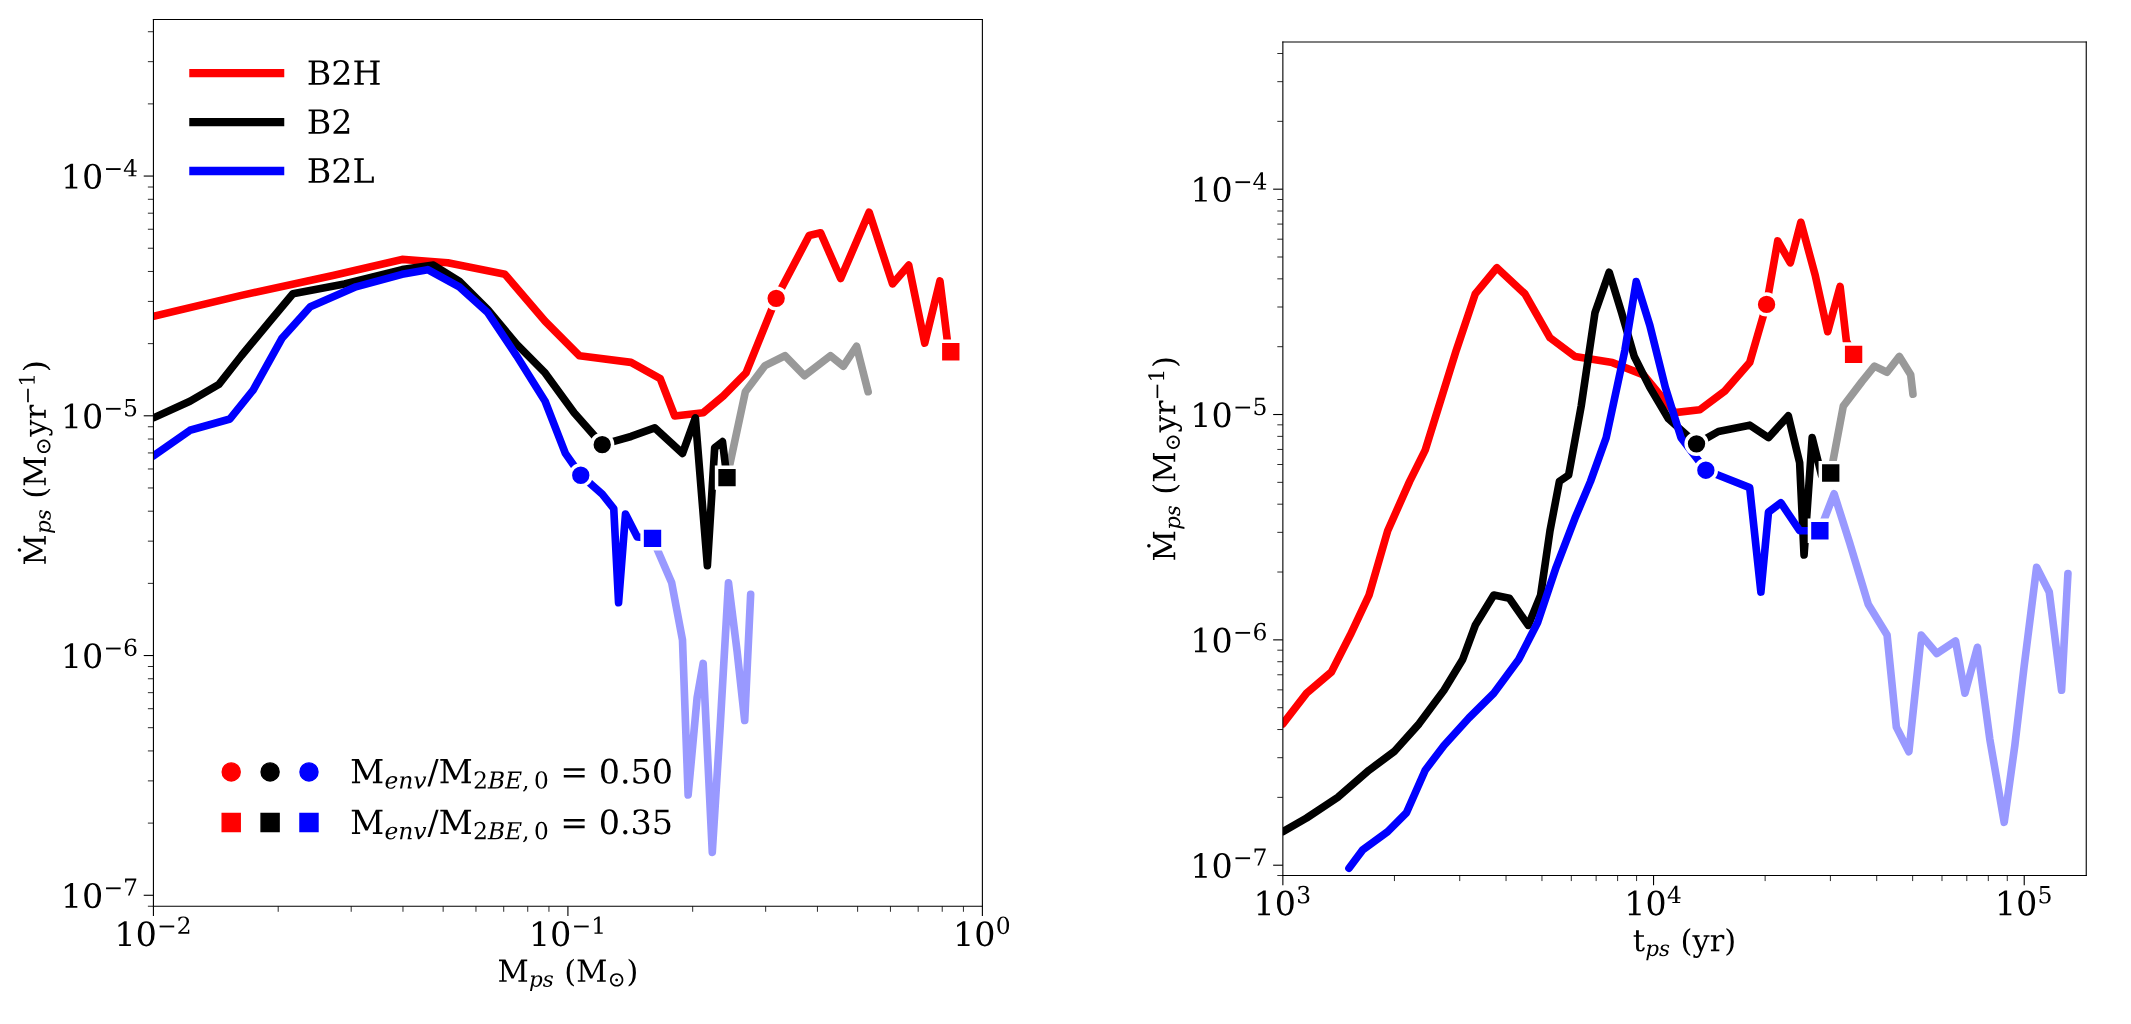  I want to click on x-tick-label: 10$^{4}$, so click(1654, 900).